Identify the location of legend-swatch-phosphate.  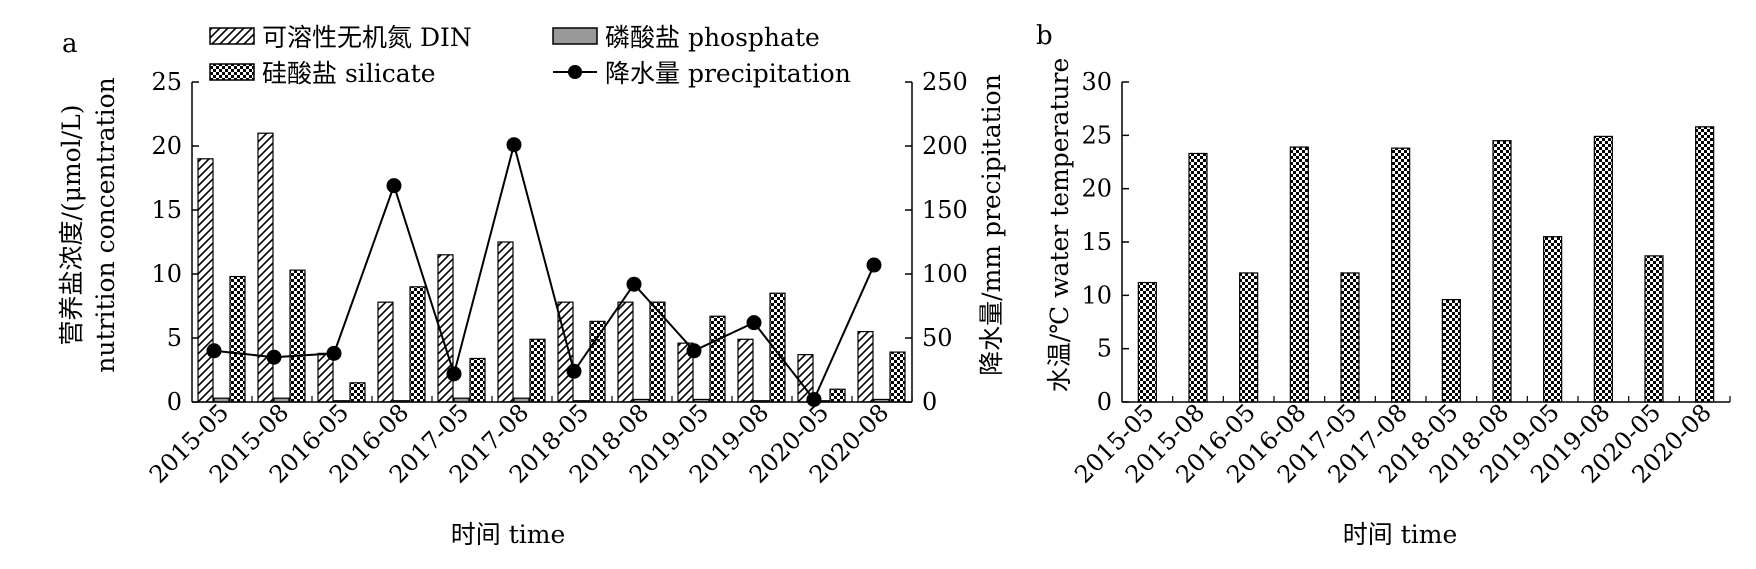
(575, 36).